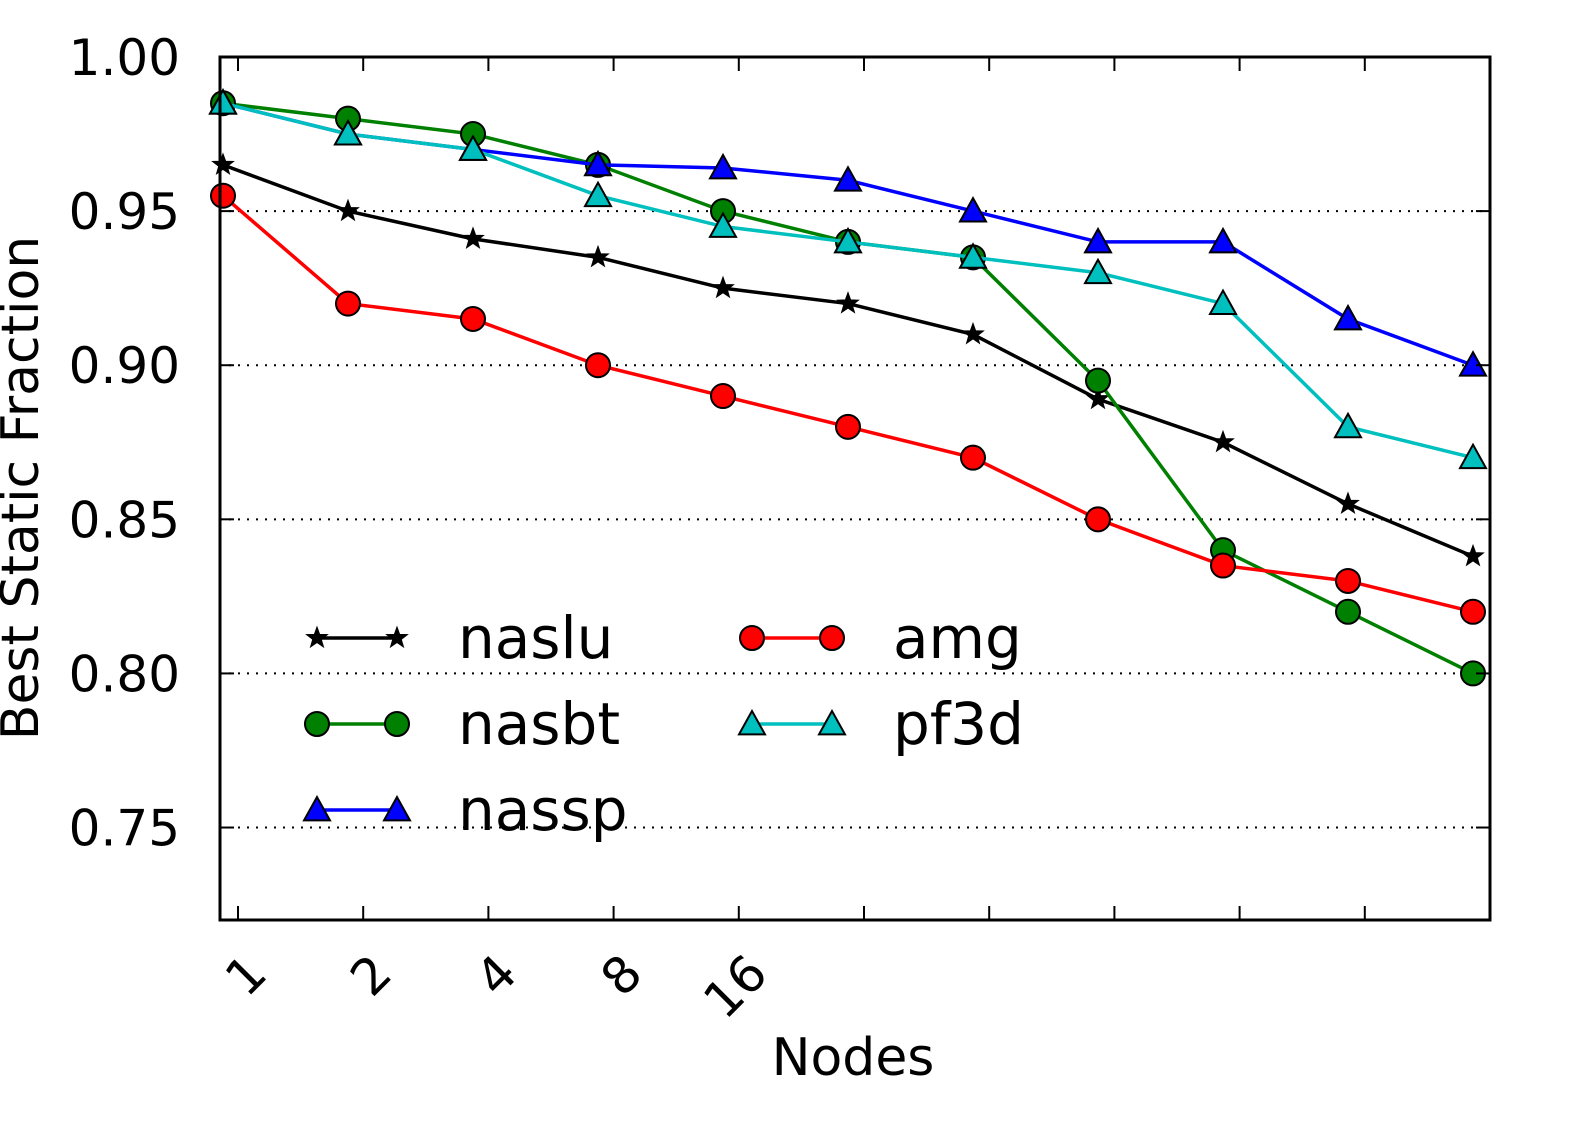  What do you see at coordinates (124, 58) in the screenshot?
I see `y-tick-label: 1.00` at bounding box center [124, 58].